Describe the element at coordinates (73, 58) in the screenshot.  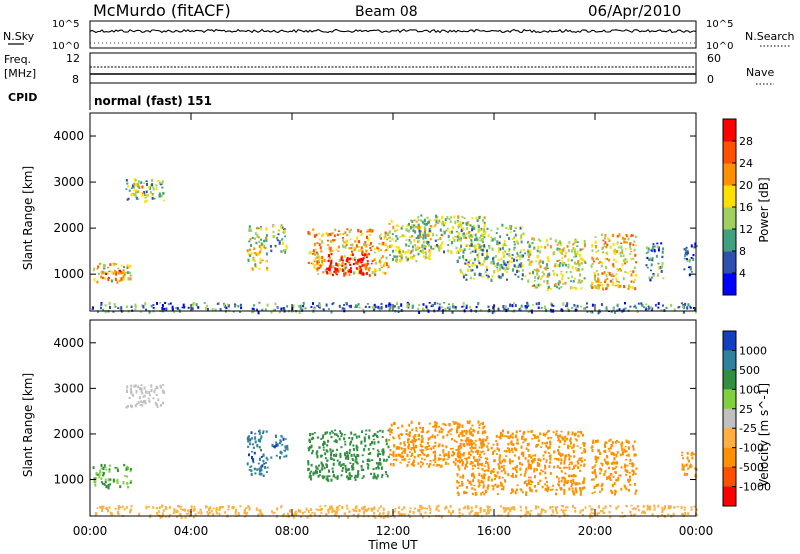
I see `freq-tick-high: 12` at that location.